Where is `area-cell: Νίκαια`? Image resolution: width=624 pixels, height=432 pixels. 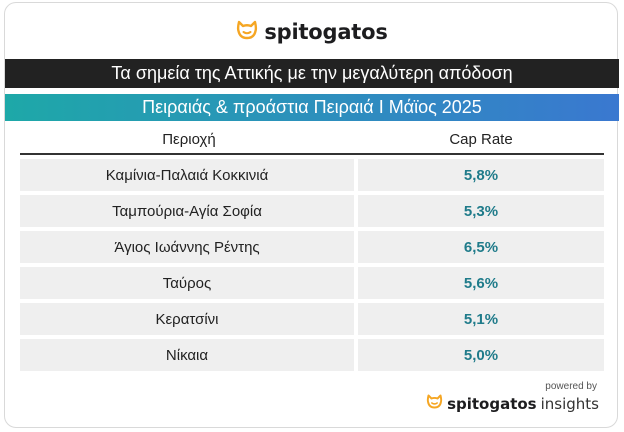 area-cell: Νίκαια is located at coordinates (187, 355).